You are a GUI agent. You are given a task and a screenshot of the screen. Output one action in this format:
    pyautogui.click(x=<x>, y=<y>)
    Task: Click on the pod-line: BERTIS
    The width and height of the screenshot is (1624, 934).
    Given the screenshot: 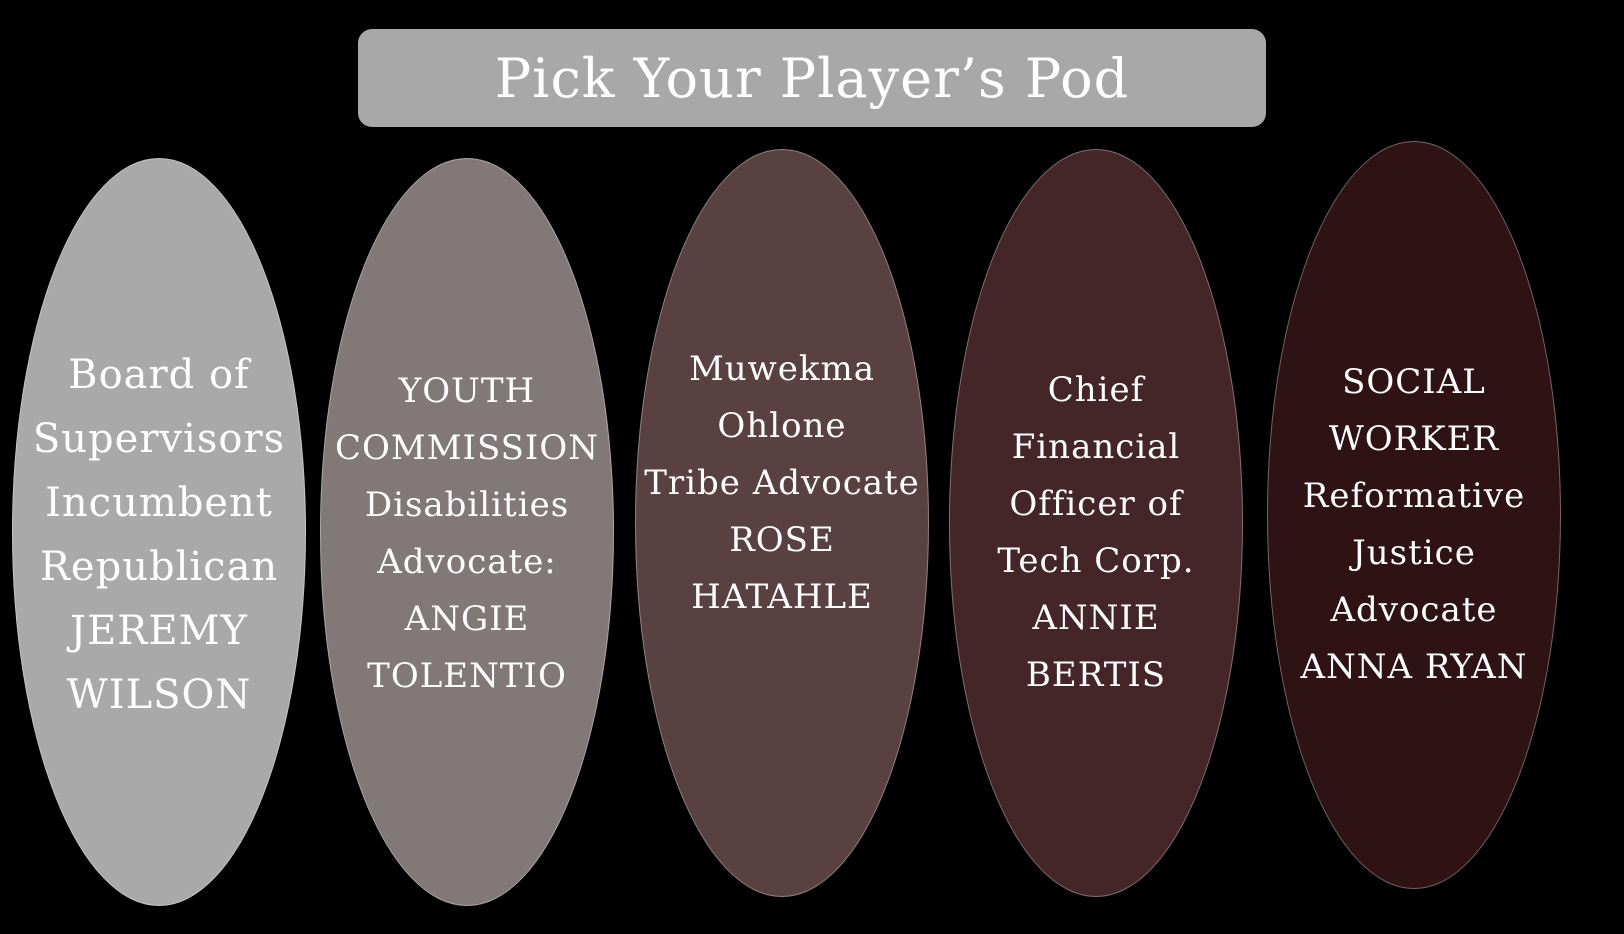 What is the action you would take?
    pyautogui.click(x=1096, y=675)
    